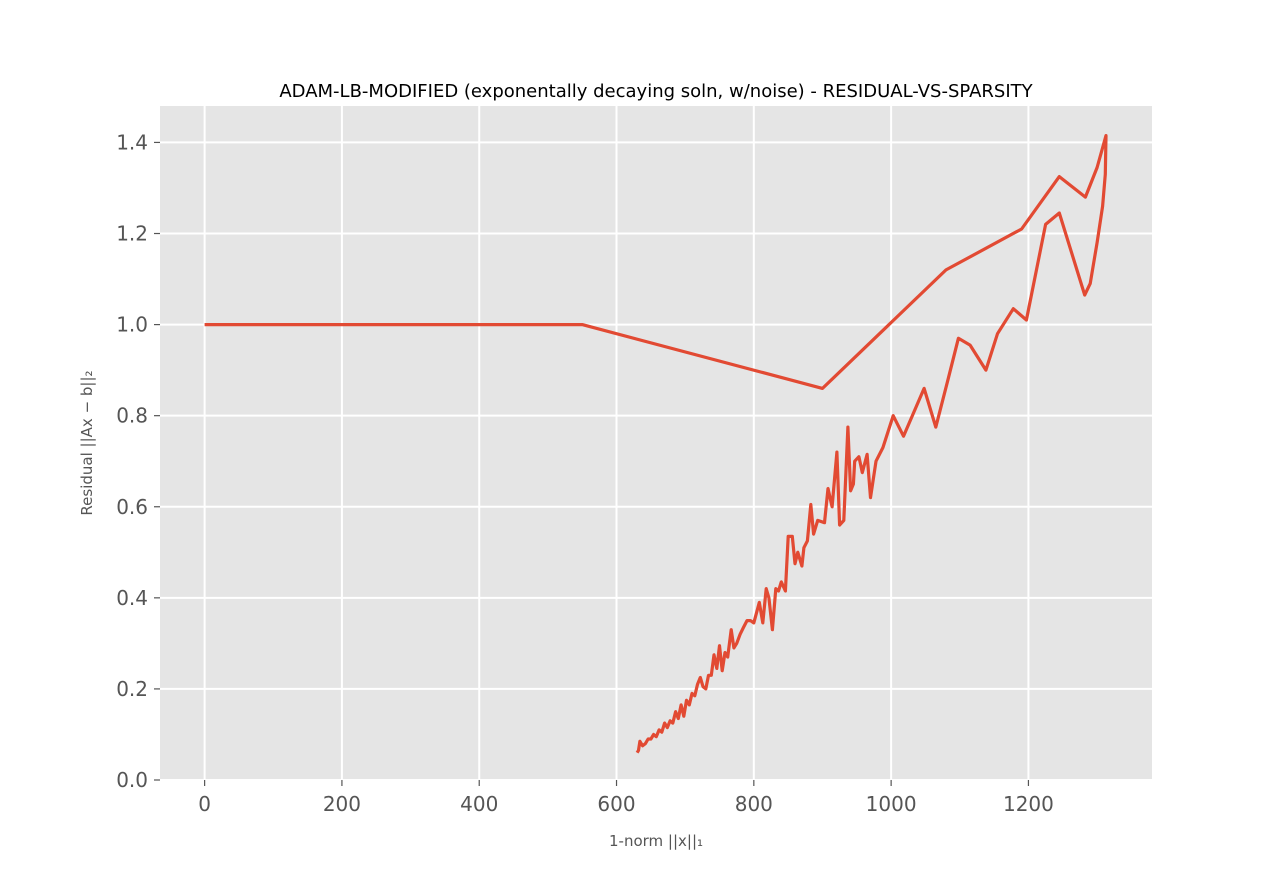  Describe the element at coordinates (132, 234) in the screenshot. I see `y-tick-label: 1.2` at that location.